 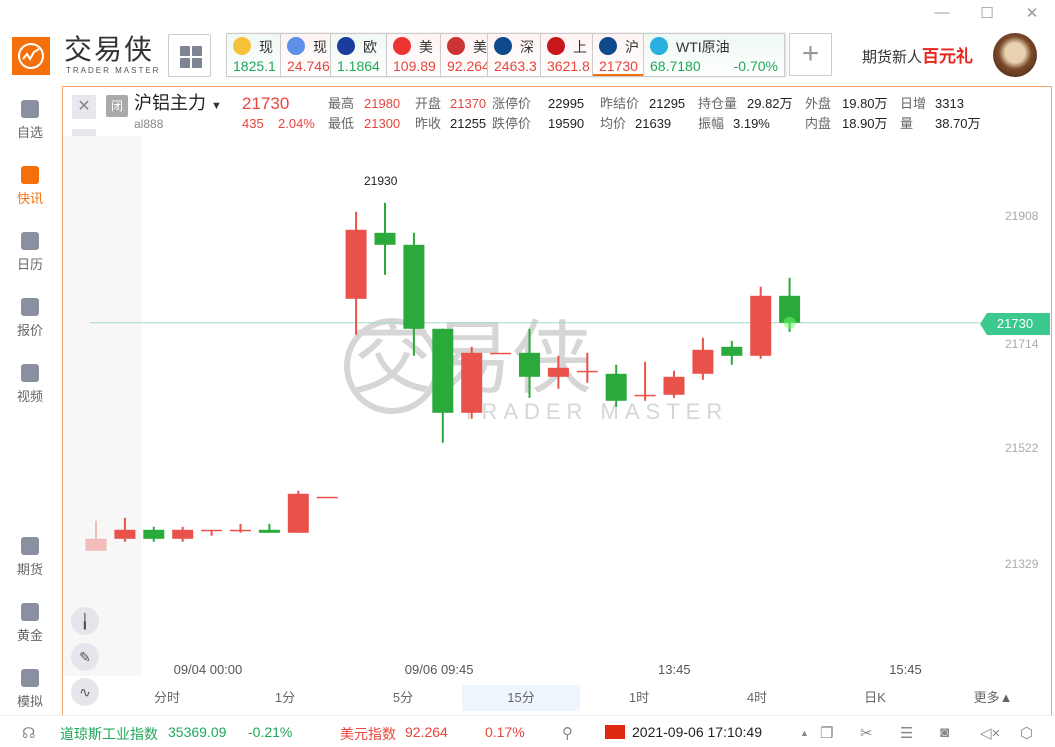 I want to click on ticker-name: 欧, so click(x=370, y=47).